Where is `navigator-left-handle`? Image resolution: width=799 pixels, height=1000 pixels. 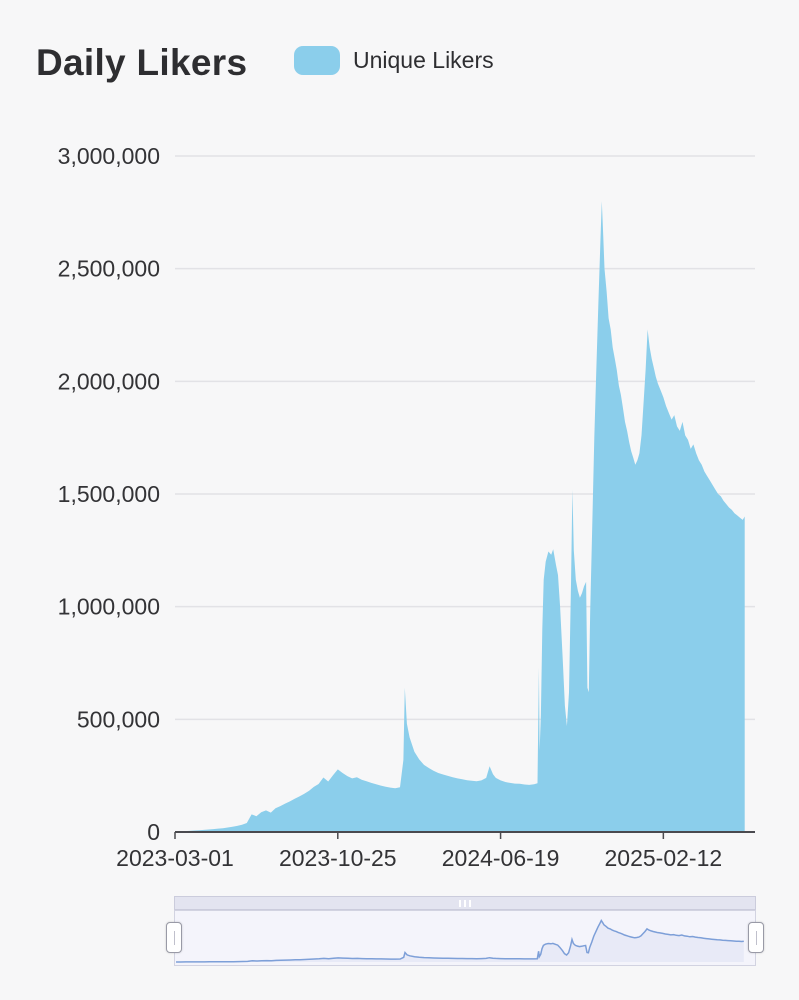
navigator-left-handle is located at coordinates (174, 937).